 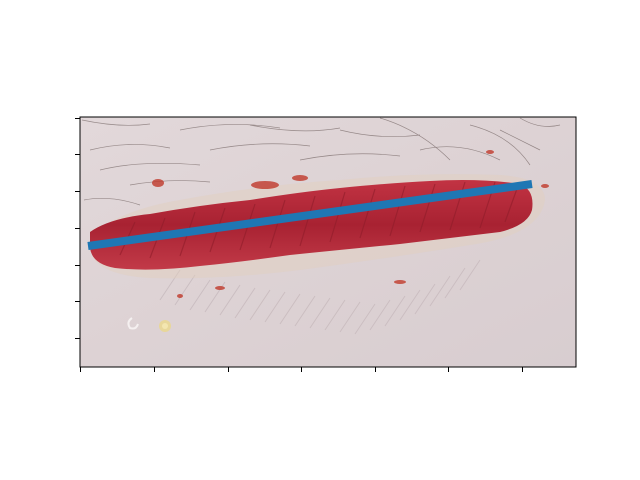 What do you see at coordinates (133, 323) in the screenshot?
I see `skin-curl` at bounding box center [133, 323].